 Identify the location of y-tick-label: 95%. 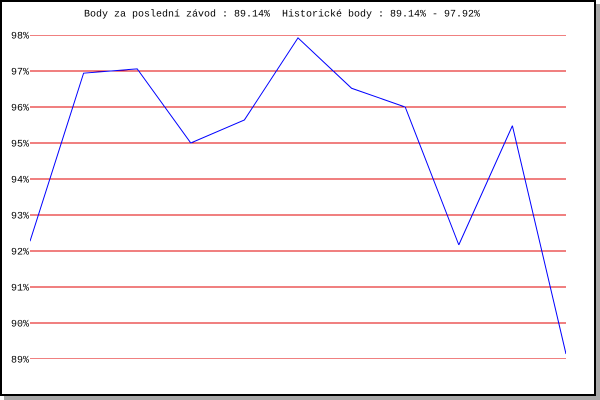
(19, 145).